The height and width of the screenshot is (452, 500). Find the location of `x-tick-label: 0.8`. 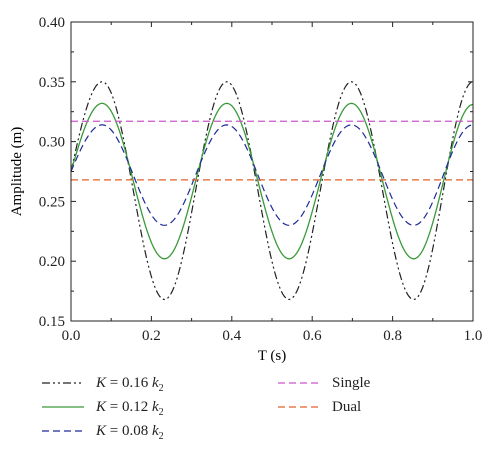

x-tick-label: 0.8 is located at coordinates (392, 336).